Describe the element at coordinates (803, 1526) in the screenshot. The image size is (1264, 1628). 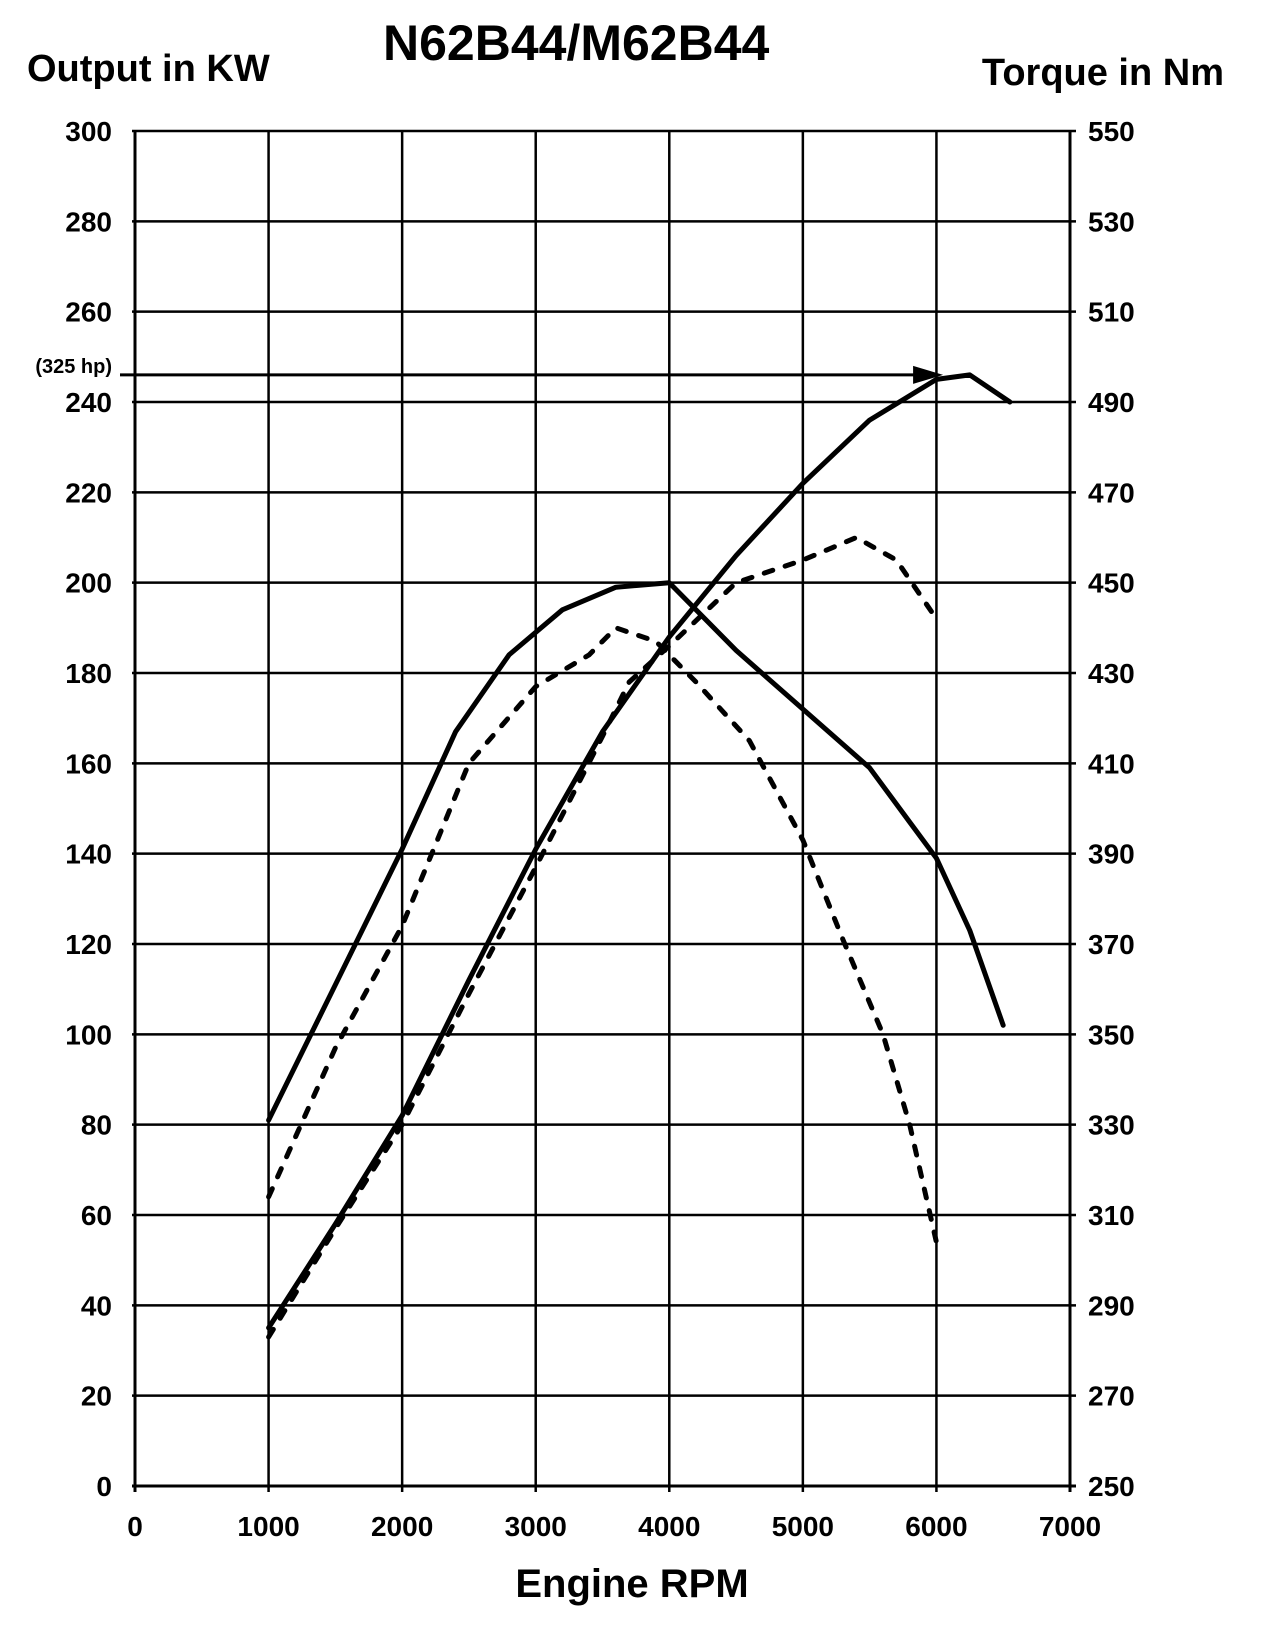
I see `x-tick: 5000` at that location.